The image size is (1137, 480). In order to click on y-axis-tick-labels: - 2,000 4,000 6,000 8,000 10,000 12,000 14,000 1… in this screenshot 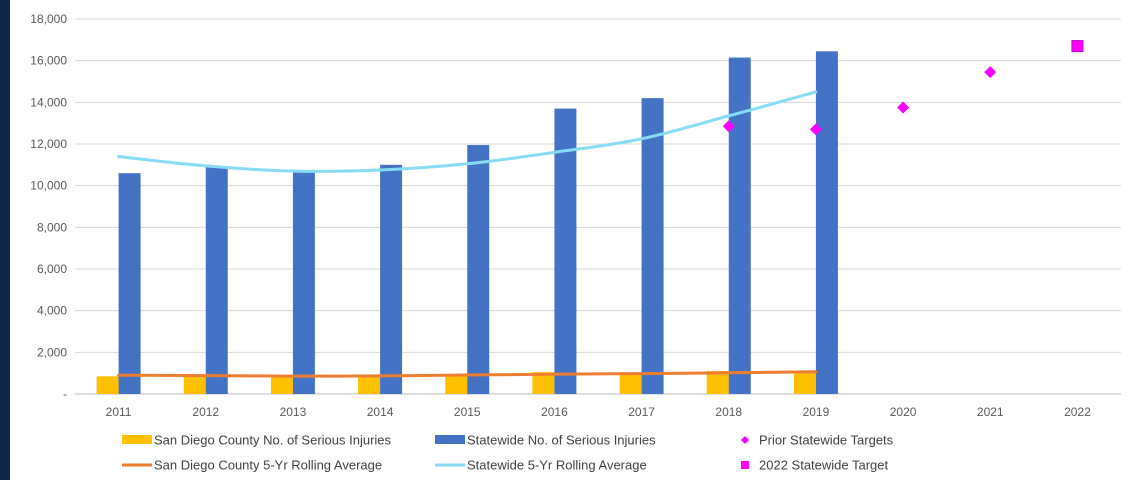, I will do `click(48, 206)`.